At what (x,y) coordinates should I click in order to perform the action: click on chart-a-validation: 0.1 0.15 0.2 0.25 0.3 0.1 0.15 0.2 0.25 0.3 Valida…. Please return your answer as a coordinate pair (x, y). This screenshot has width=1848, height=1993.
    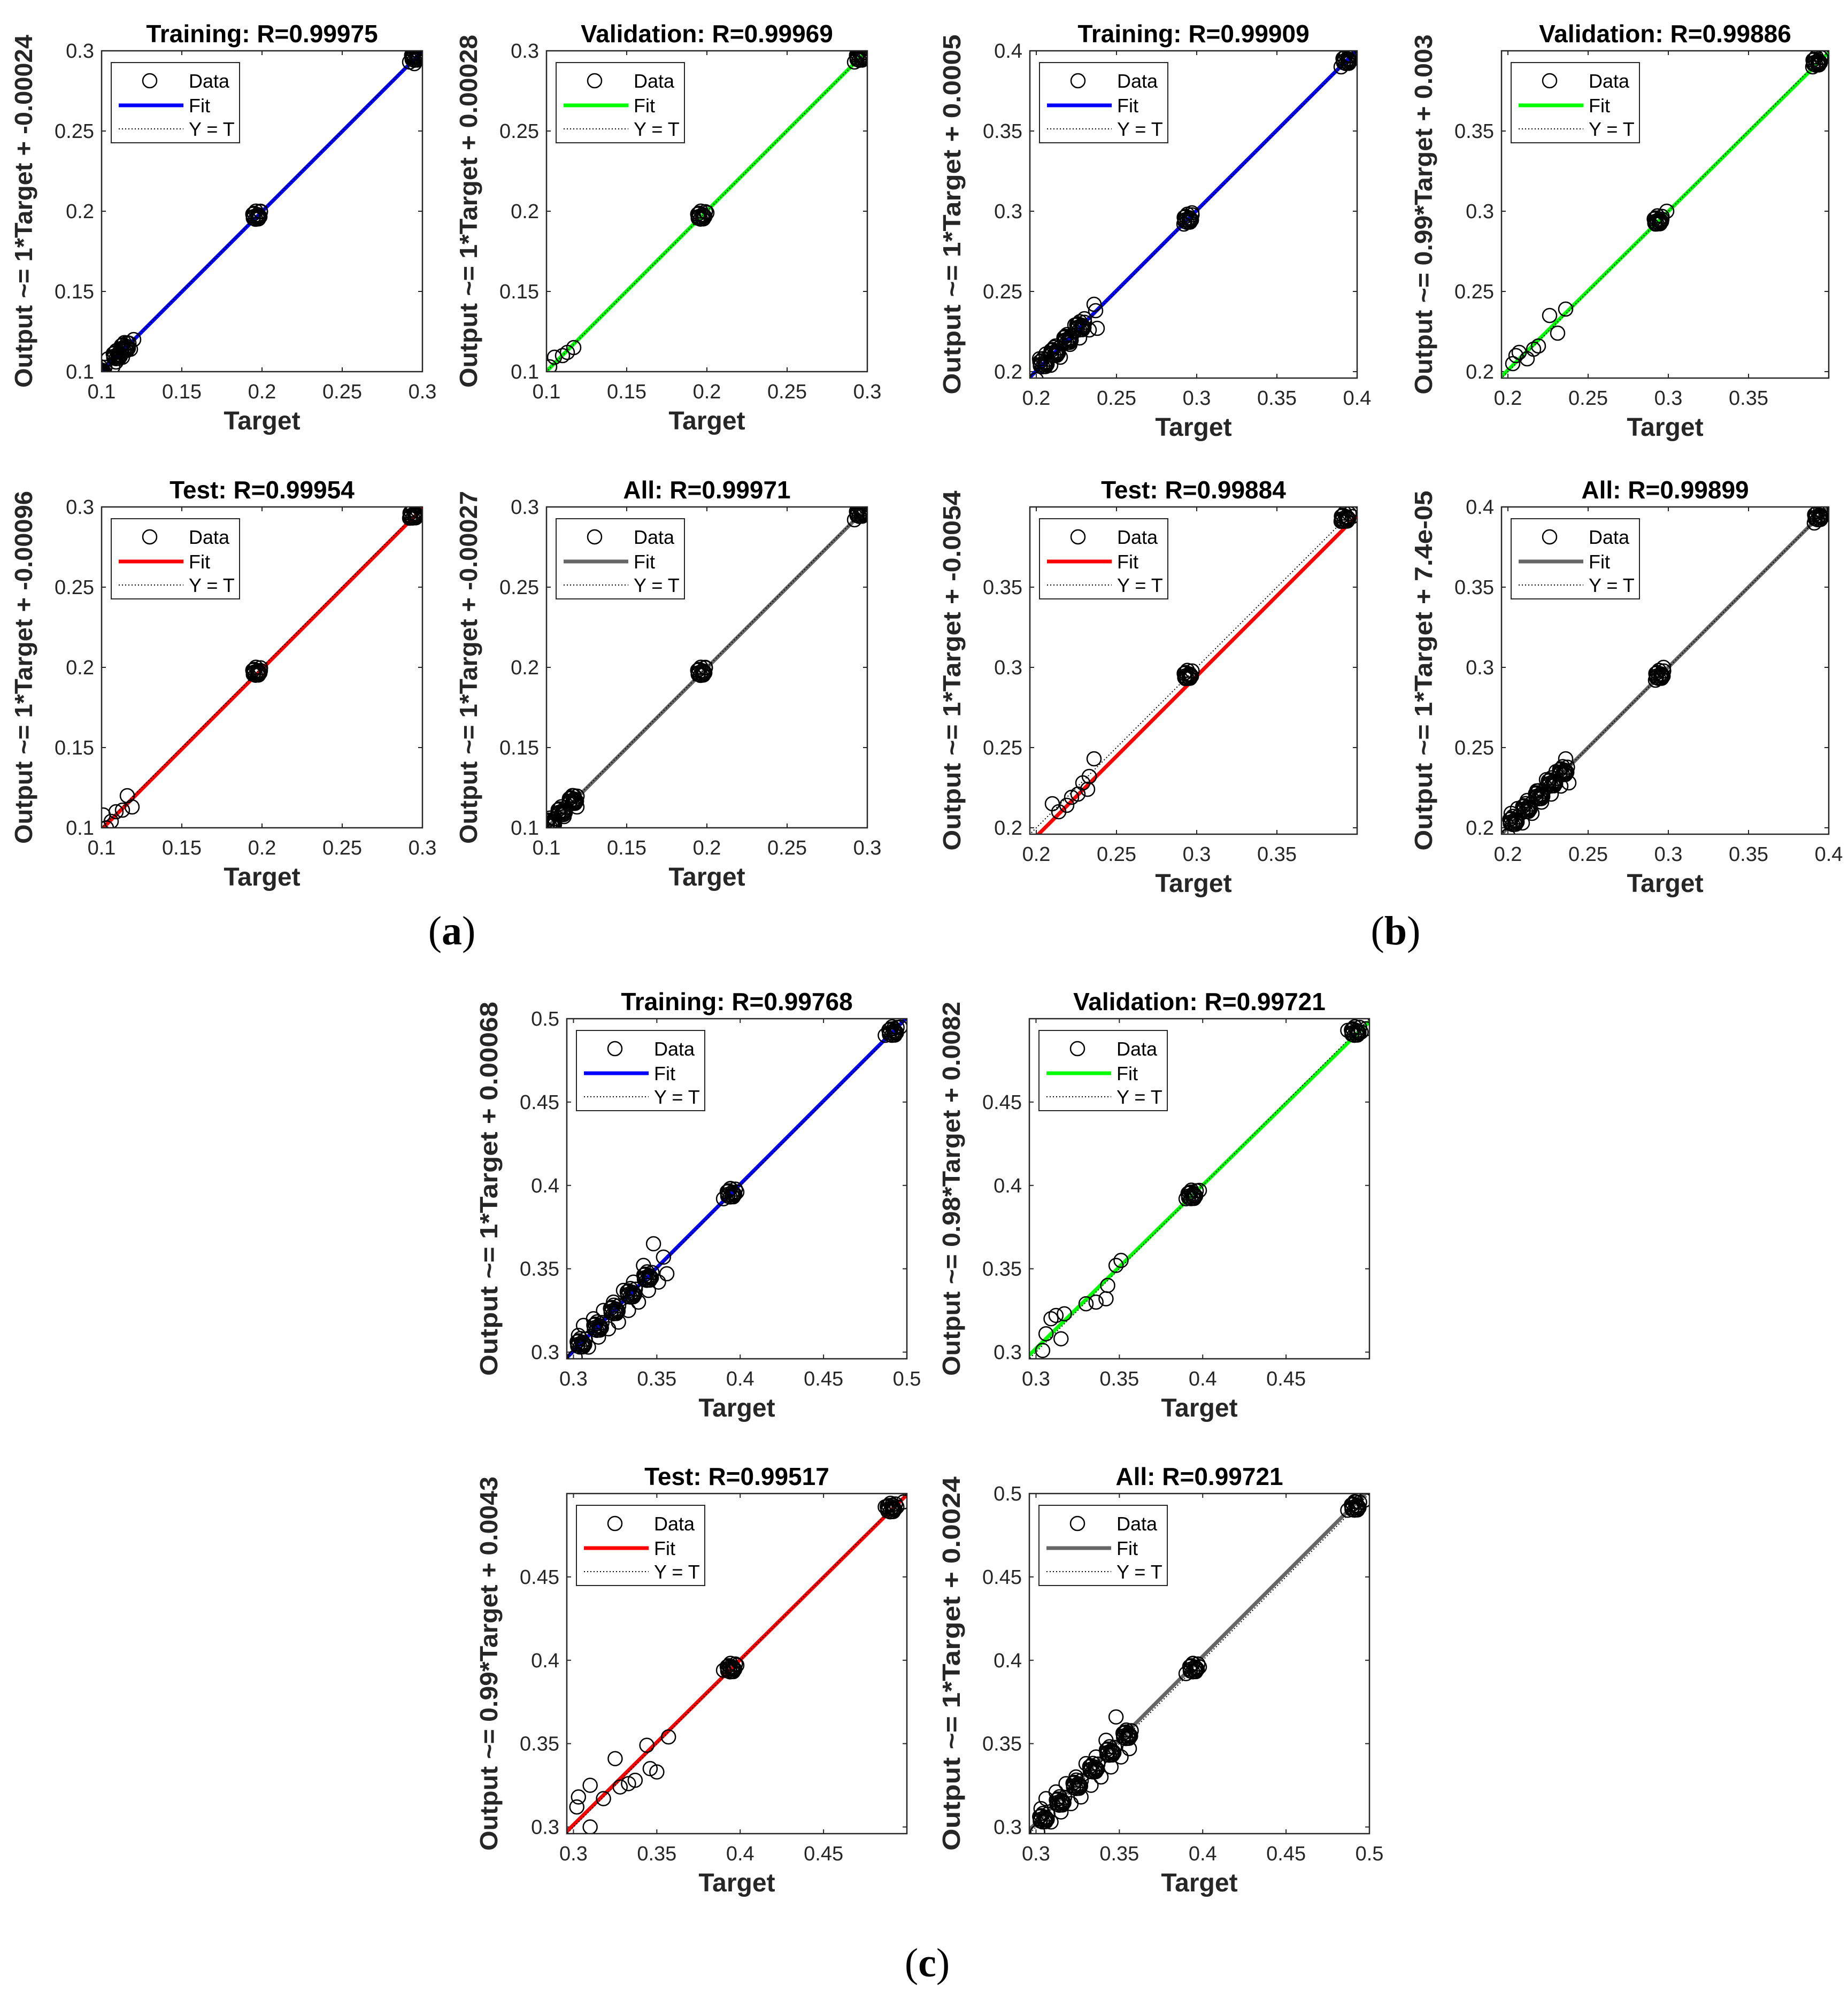
    Looking at the image, I should click on (668, 227).